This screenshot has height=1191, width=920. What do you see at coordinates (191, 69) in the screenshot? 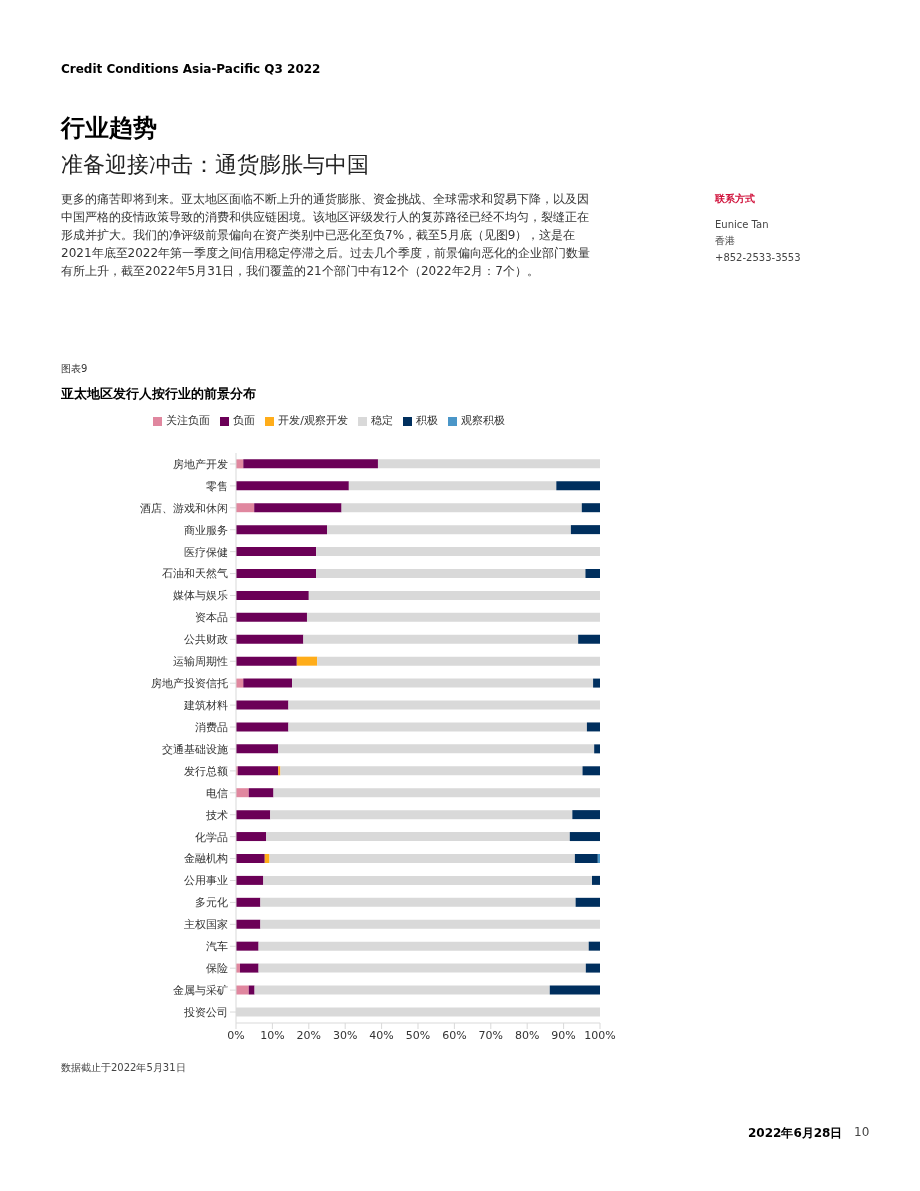
I see `text: Credit Conditions Asia-Pacific Q3 2022` at bounding box center [191, 69].